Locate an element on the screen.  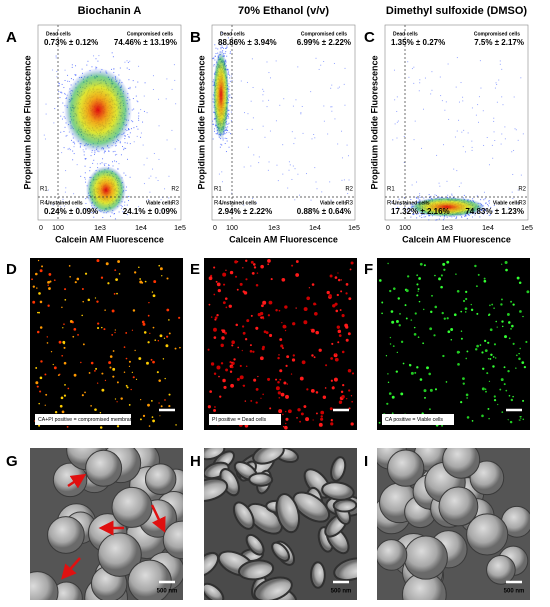
quadrant-name: Unstained cells is located at coordinates (411, 203).